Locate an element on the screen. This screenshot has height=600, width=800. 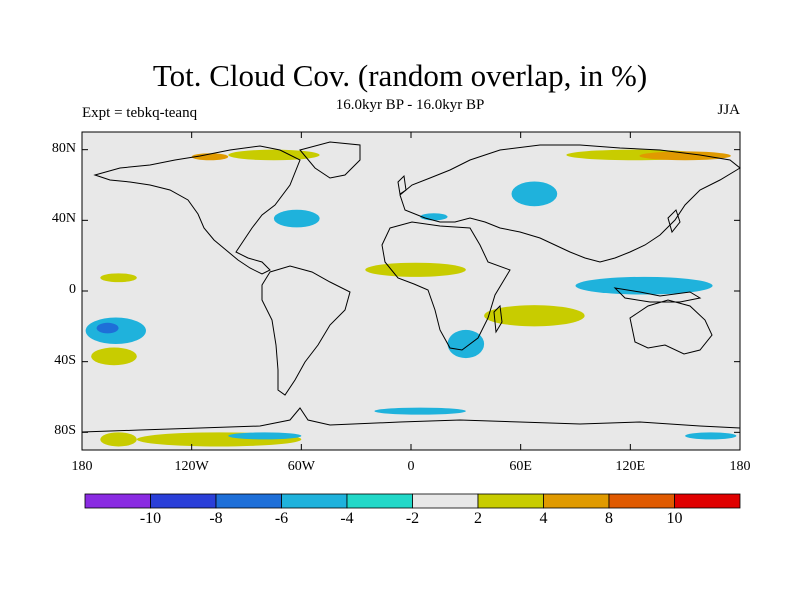
x-tick-label: 60E is located at coordinates (520, 466).